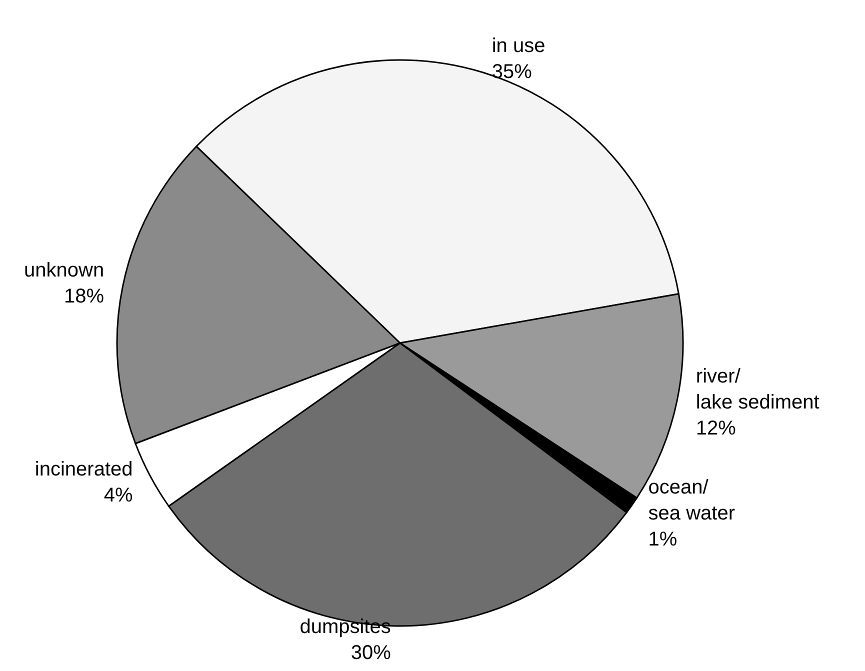 The image size is (865, 671). What do you see at coordinates (519, 45) in the screenshot?
I see `slice-label: in use` at bounding box center [519, 45].